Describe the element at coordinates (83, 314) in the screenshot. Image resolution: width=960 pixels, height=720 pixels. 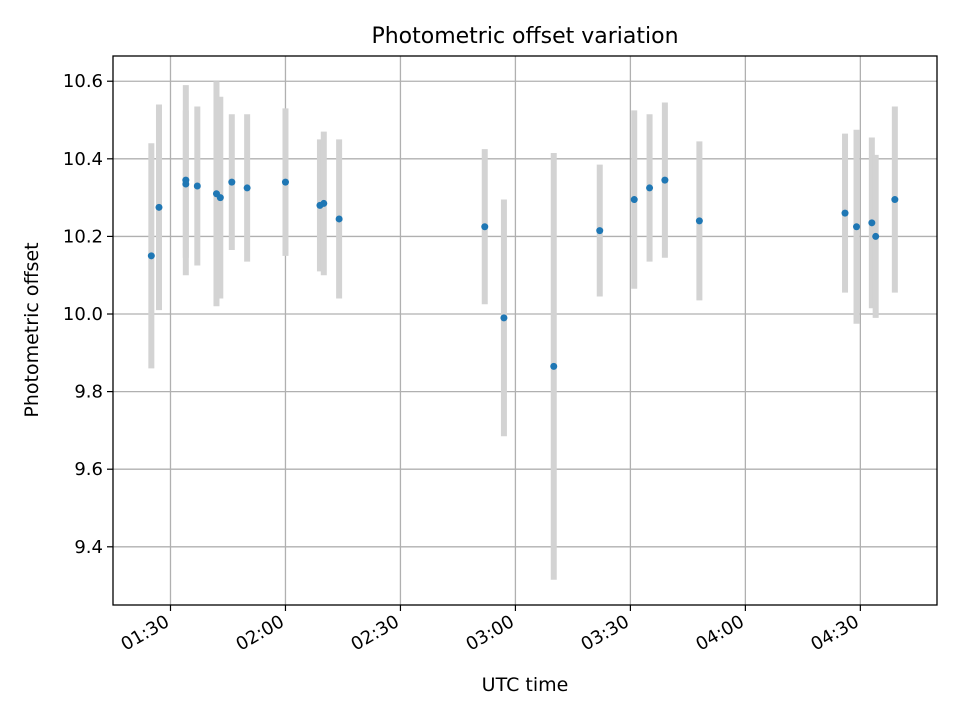
I see `y-tick-label: 10.0` at that location.